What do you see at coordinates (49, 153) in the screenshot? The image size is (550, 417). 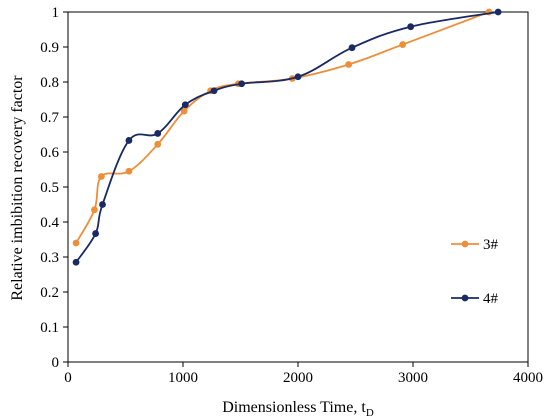 I see `y-tick-label: 0.6` at bounding box center [49, 153].